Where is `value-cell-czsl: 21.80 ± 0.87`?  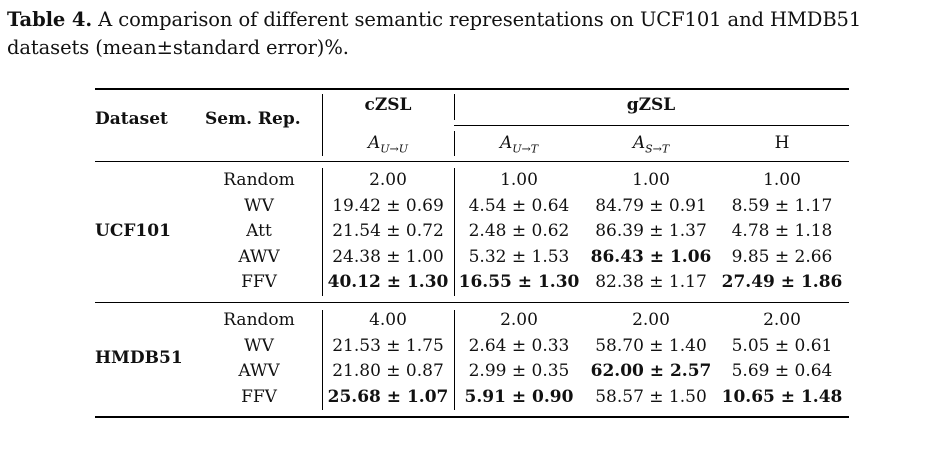 value-cell-czsl: 21.80 ± 0.87 is located at coordinates (388, 371).